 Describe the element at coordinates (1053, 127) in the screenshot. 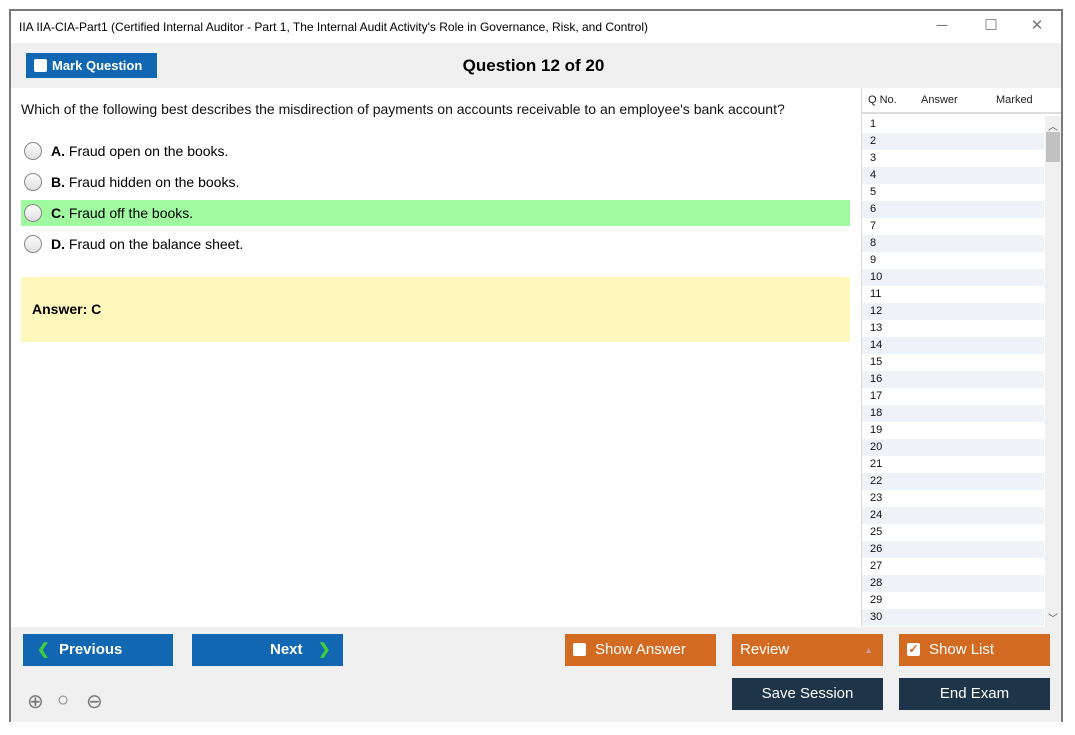

I see `scroll-up-icon: ︿` at that location.